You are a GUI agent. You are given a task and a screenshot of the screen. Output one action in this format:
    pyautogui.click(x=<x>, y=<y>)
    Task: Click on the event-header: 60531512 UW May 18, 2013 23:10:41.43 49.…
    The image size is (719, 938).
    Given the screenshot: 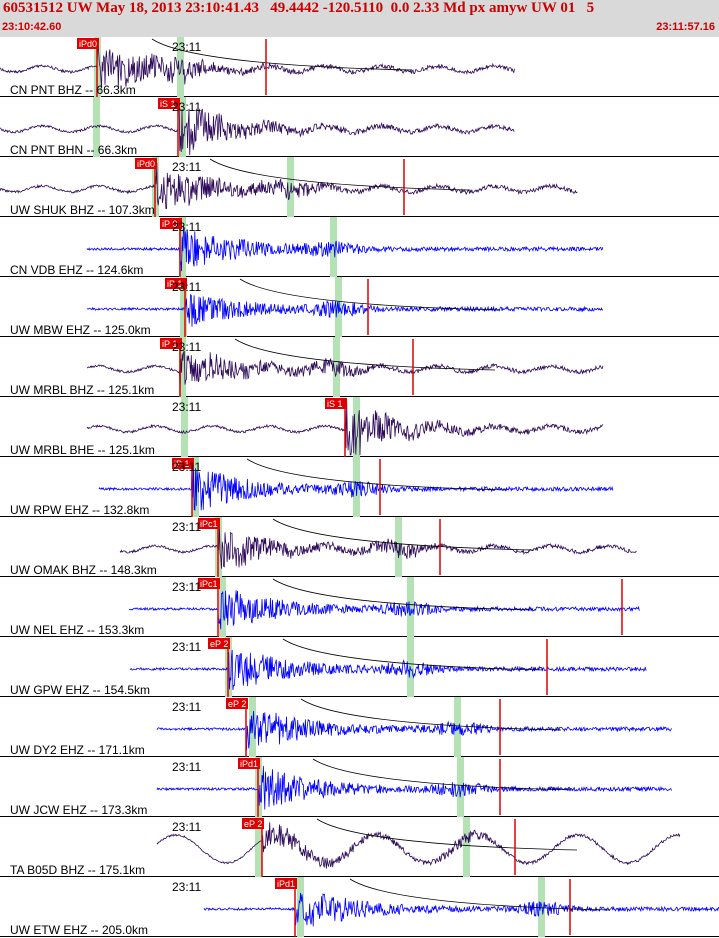 What is the action you would take?
    pyautogui.click(x=359, y=18)
    